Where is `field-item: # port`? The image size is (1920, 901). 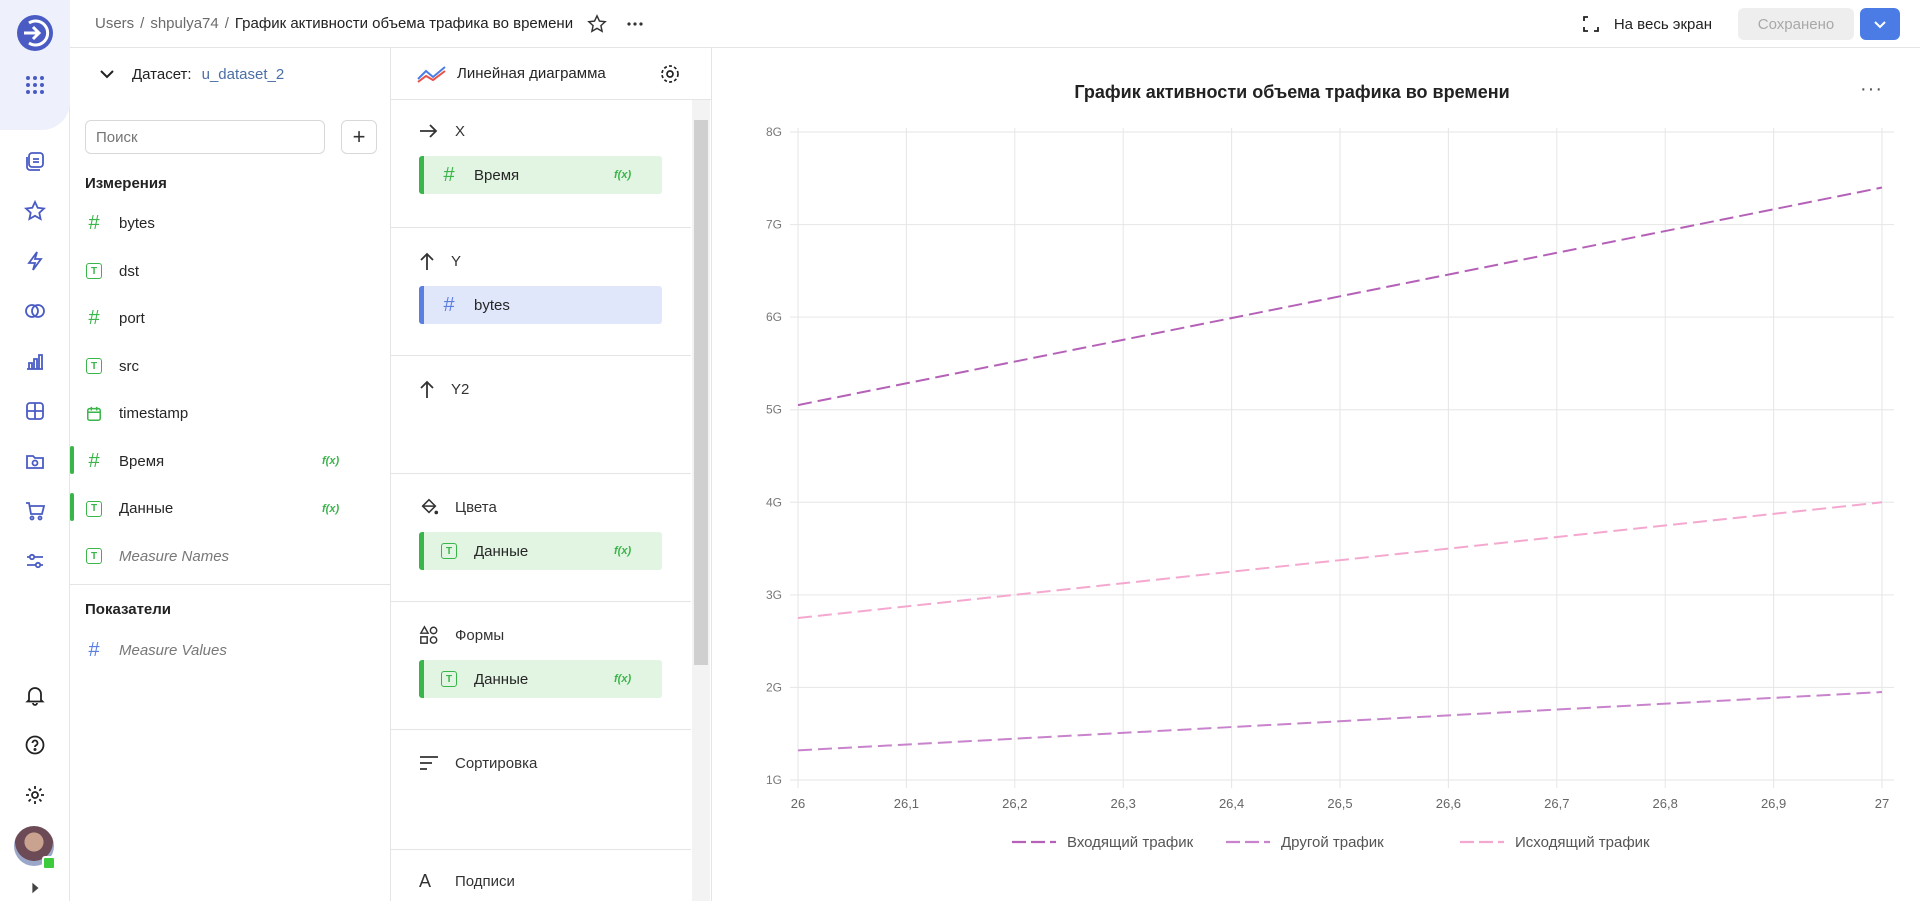
field-item: # port is located at coordinates (230, 319).